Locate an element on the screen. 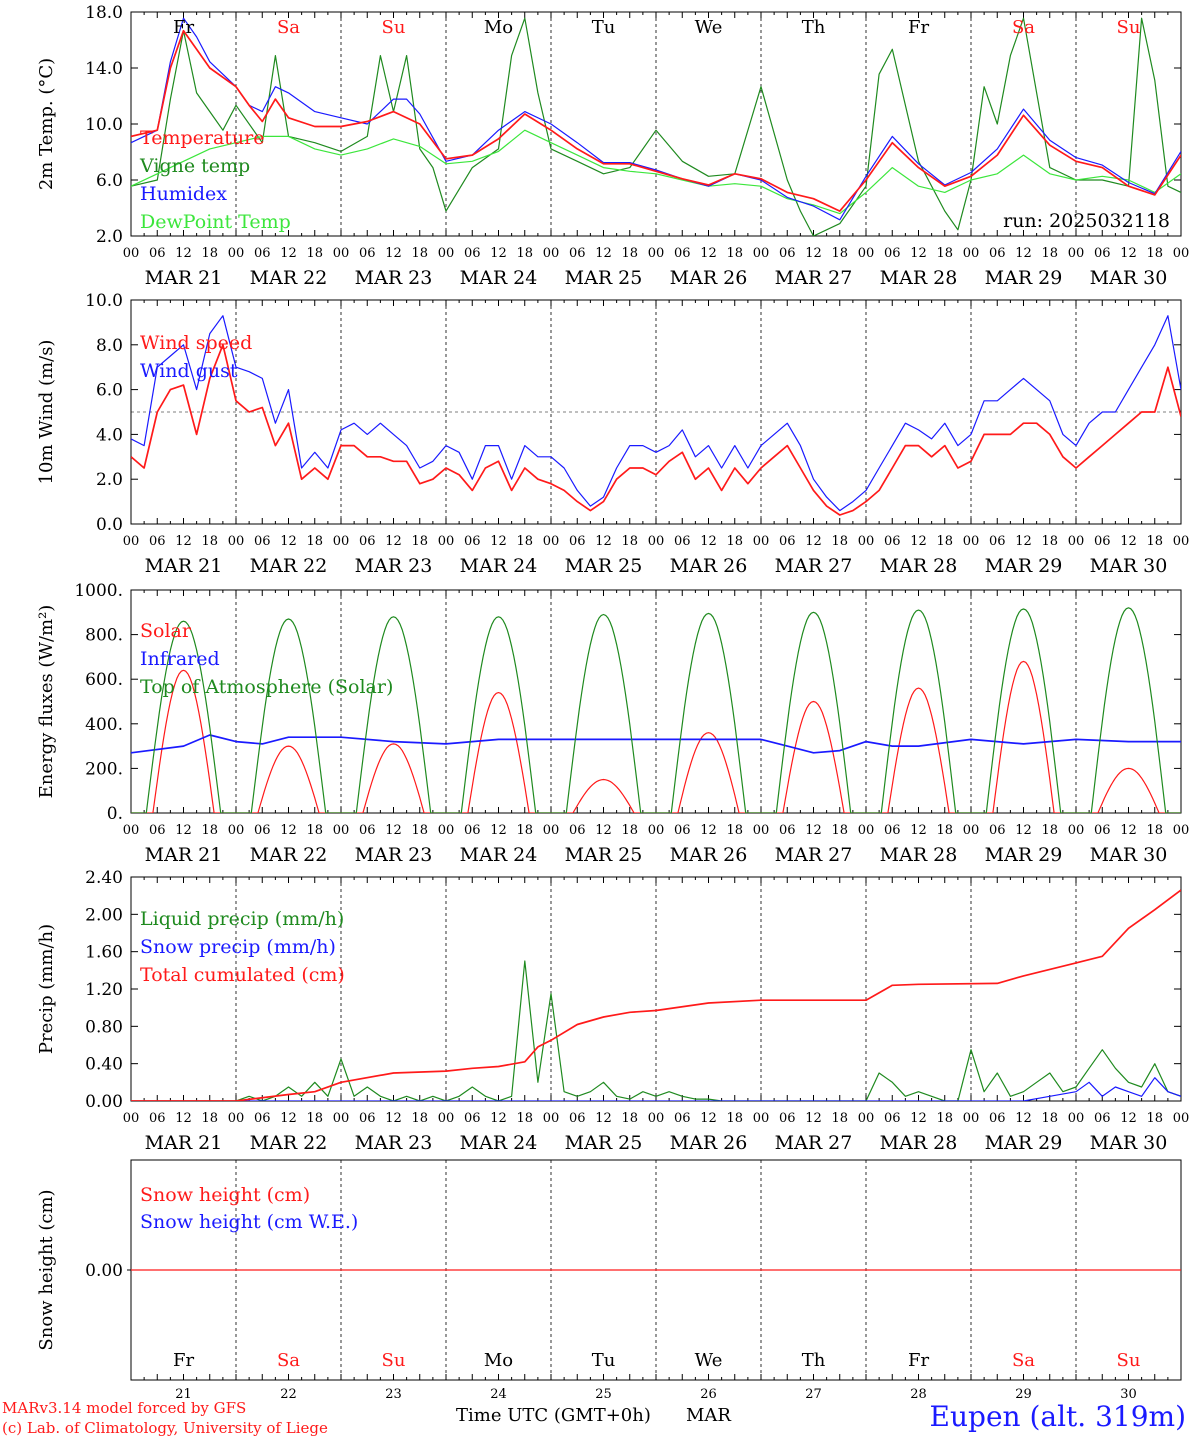 The height and width of the screenshot is (1440, 1194). run-label: run: 2025032118 is located at coordinates (1086, 221).